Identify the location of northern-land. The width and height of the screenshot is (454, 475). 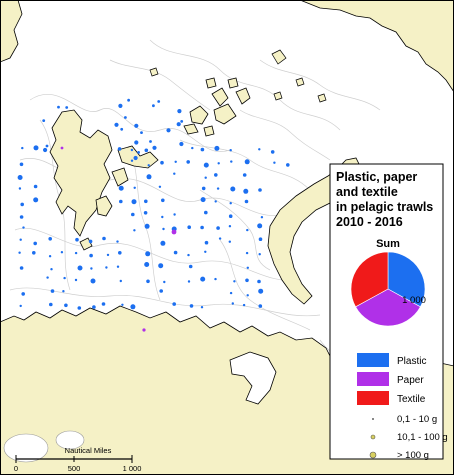
(376, 46).